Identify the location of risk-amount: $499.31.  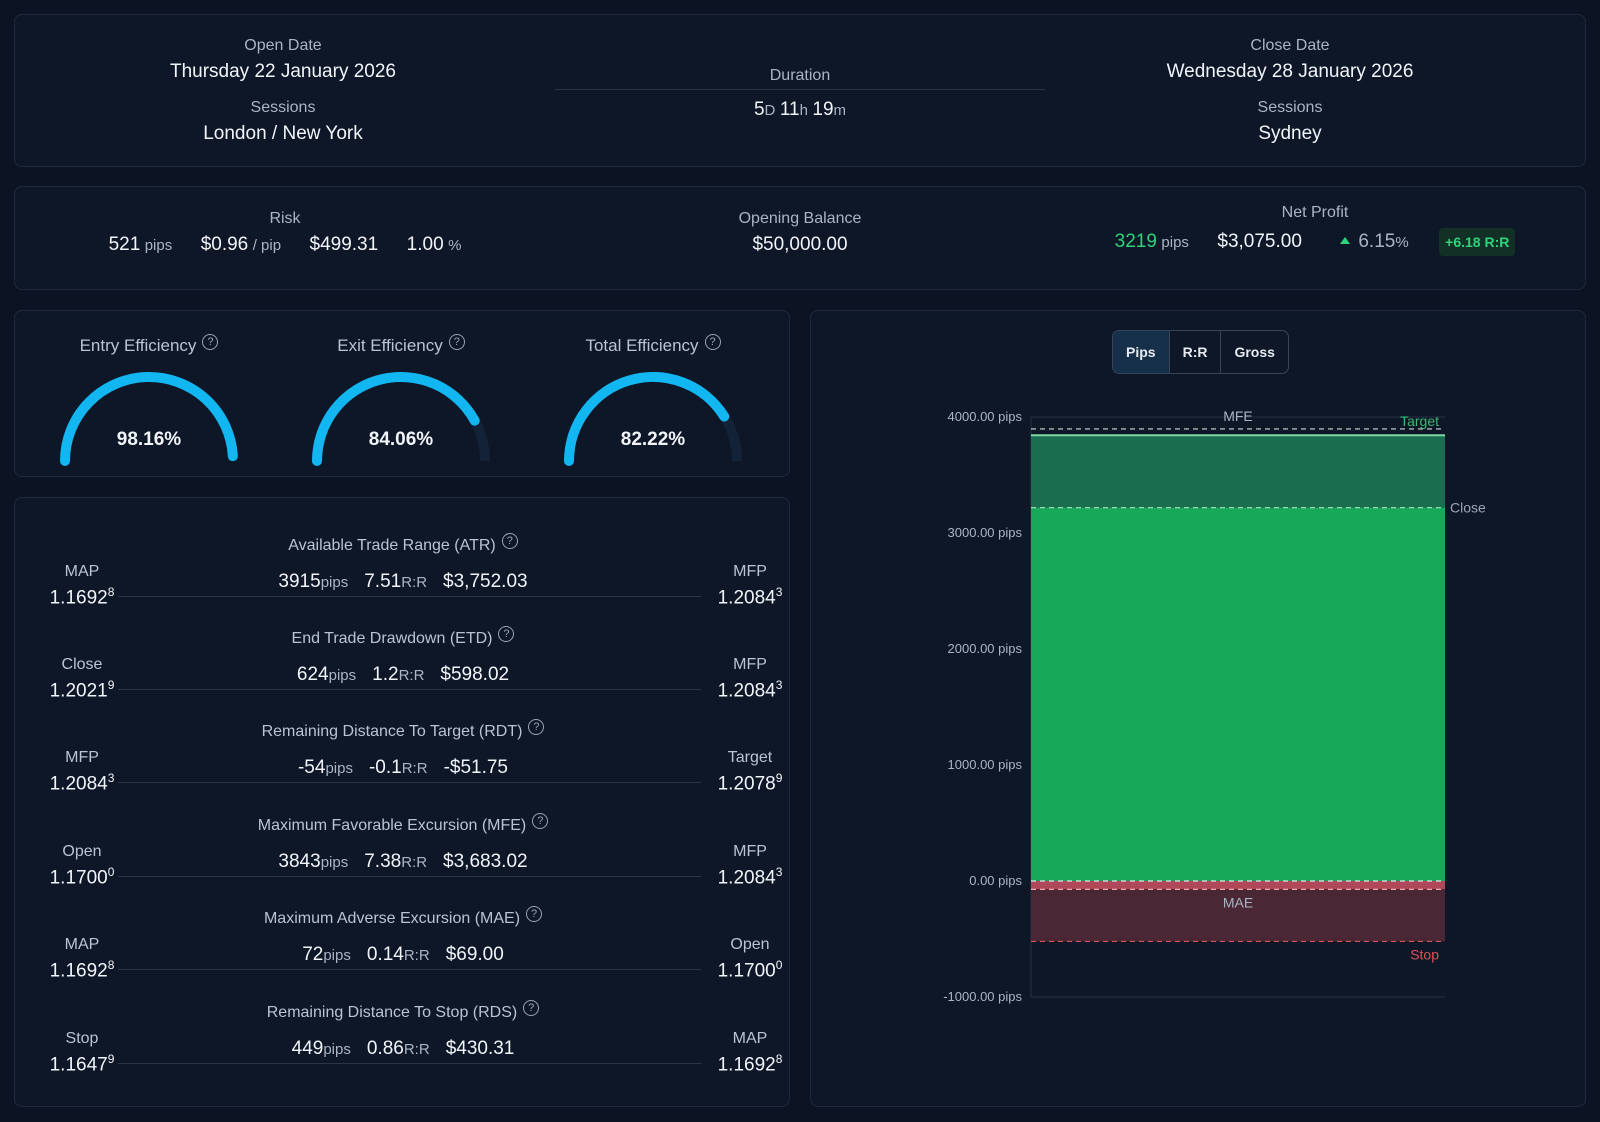
(344, 244).